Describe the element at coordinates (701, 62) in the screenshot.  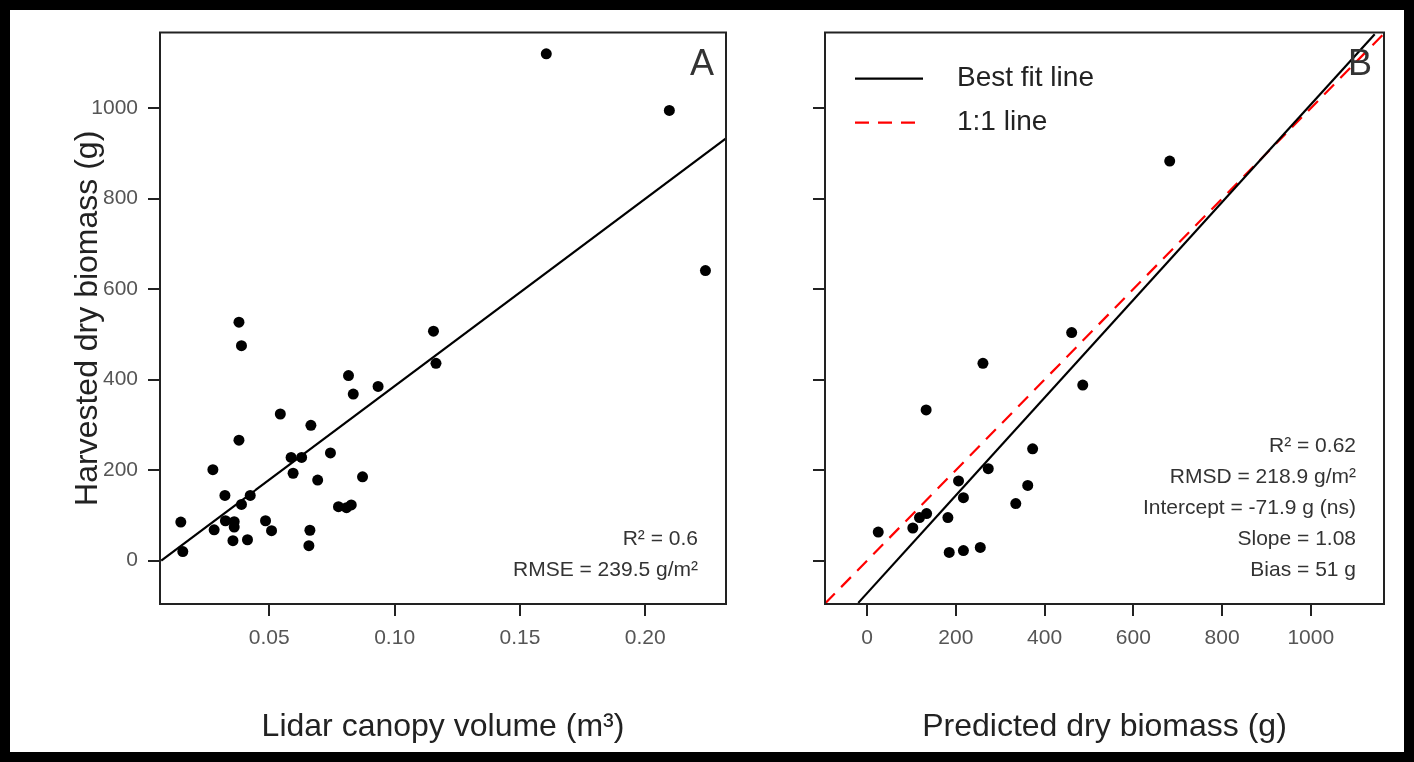
I see `annotation: A` at that location.